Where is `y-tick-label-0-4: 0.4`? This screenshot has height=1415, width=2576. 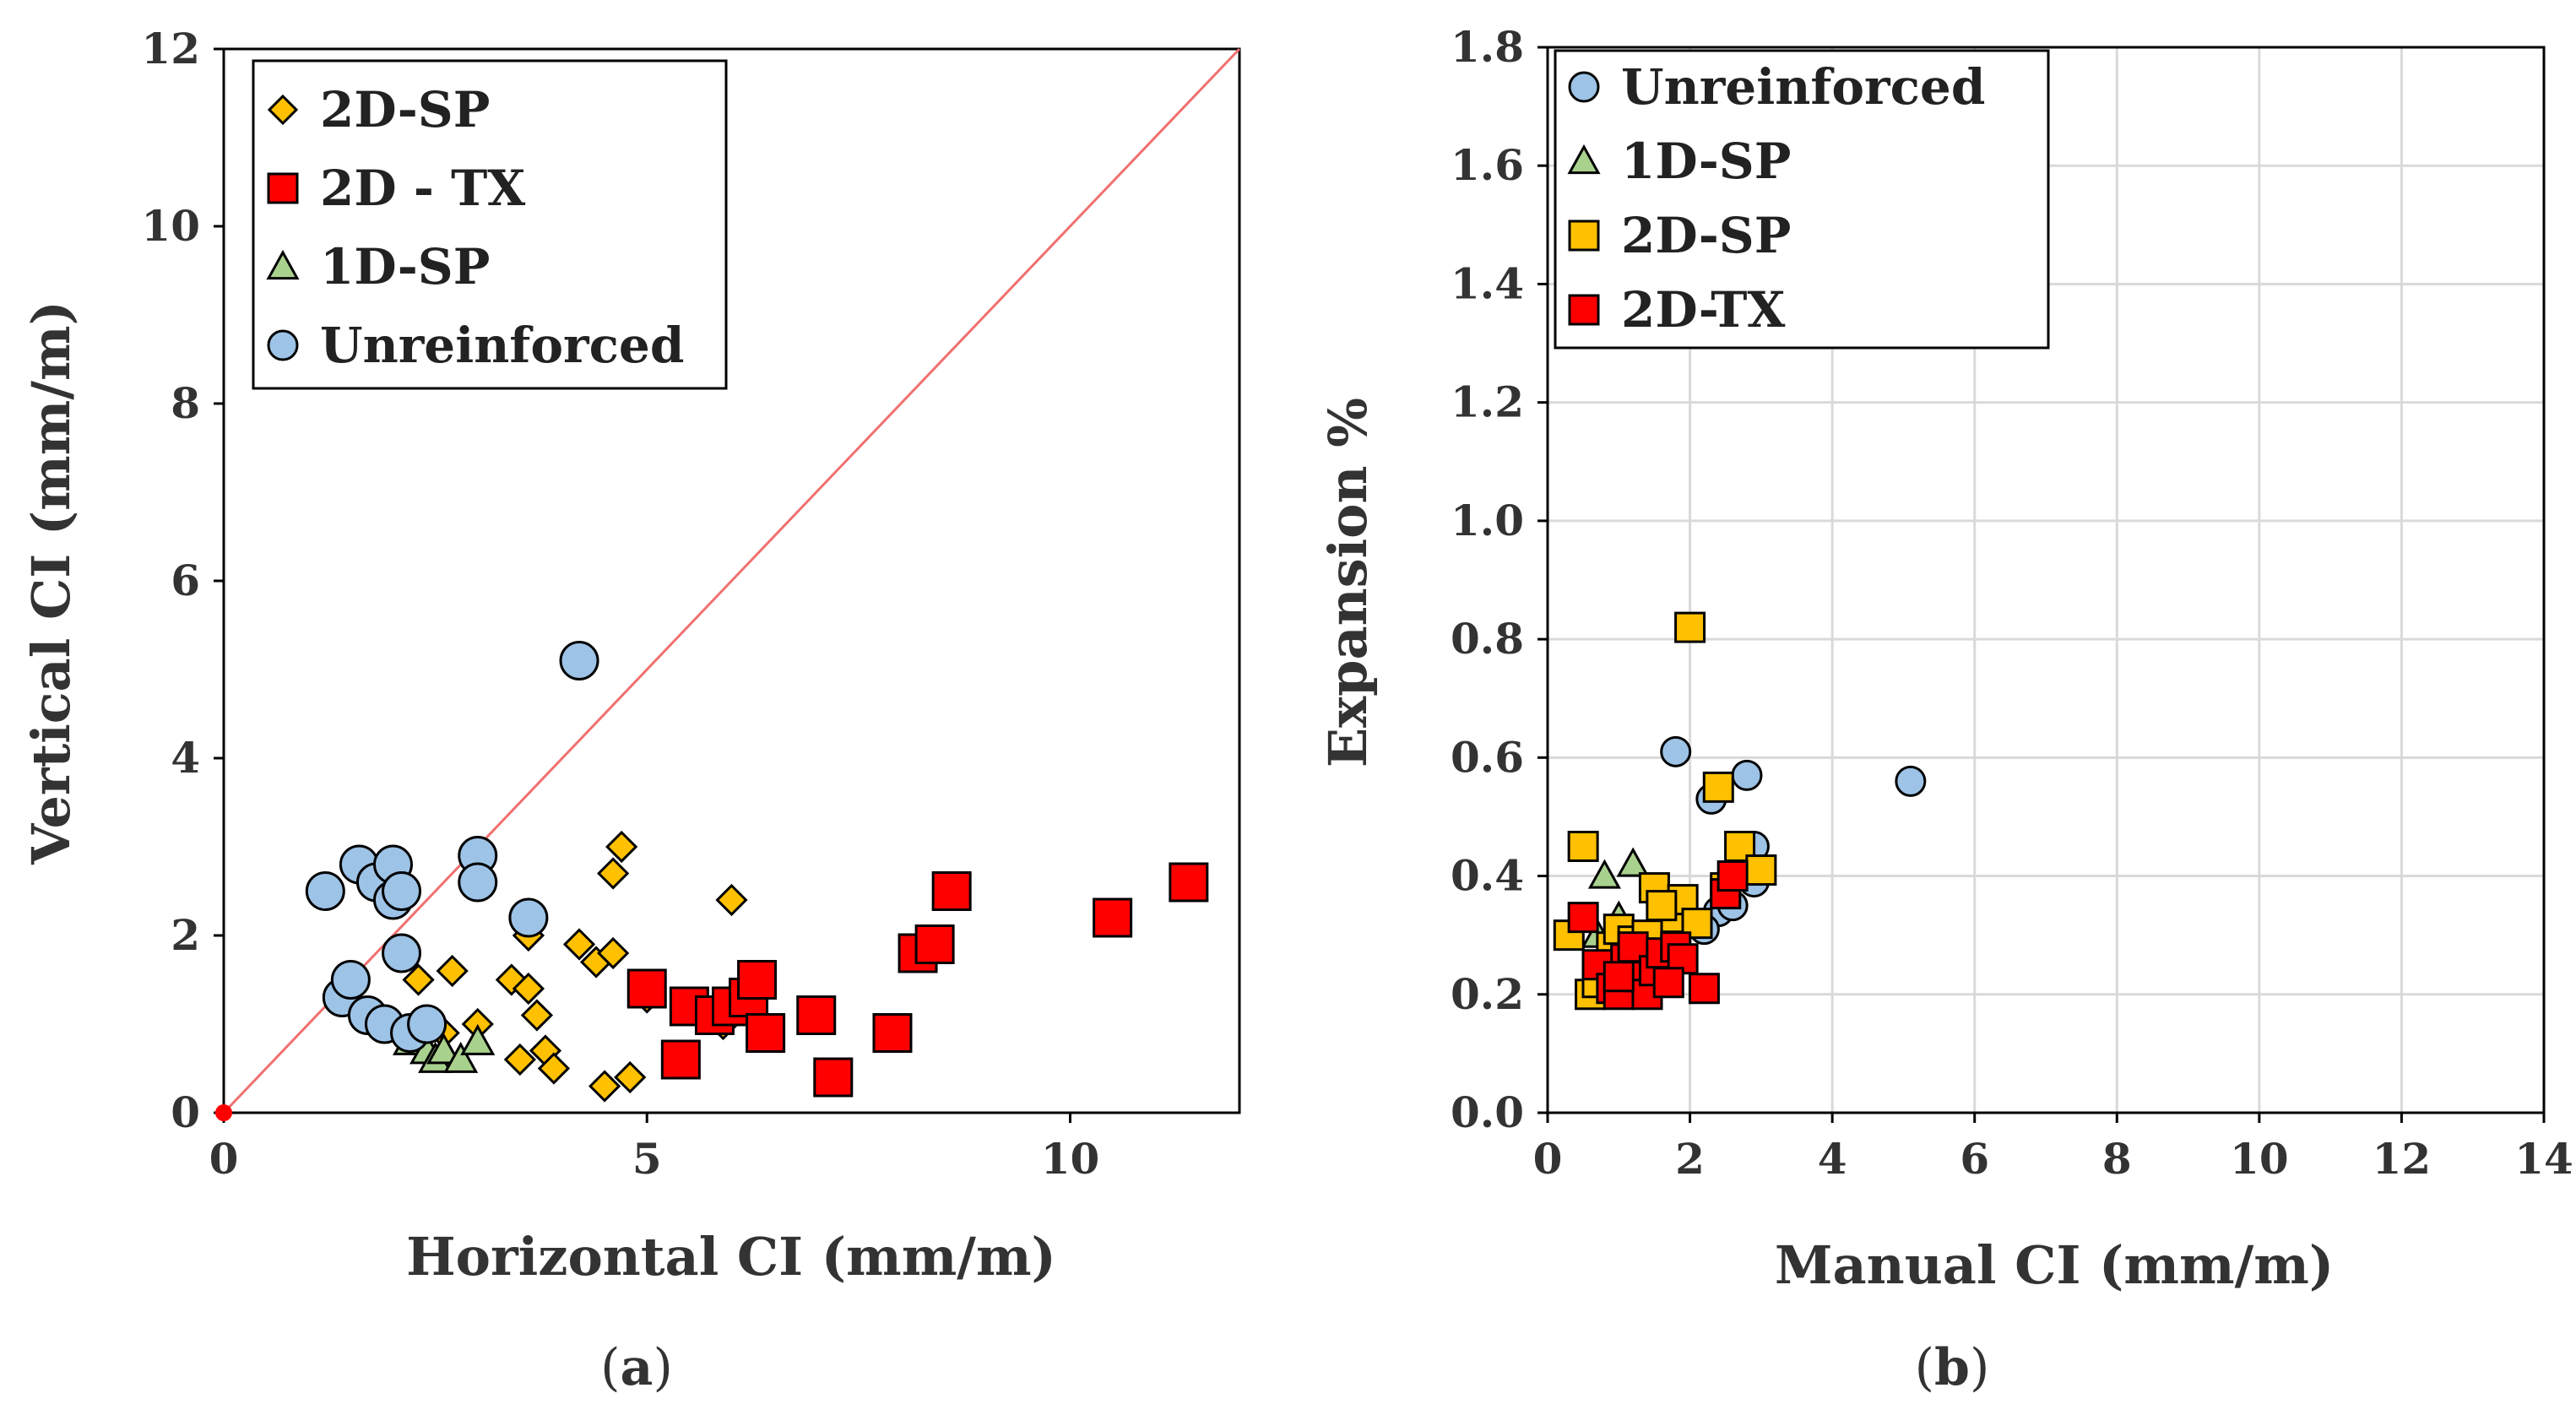 y-tick-label-0-4: 0.4 is located at coordinates (1487, 876).